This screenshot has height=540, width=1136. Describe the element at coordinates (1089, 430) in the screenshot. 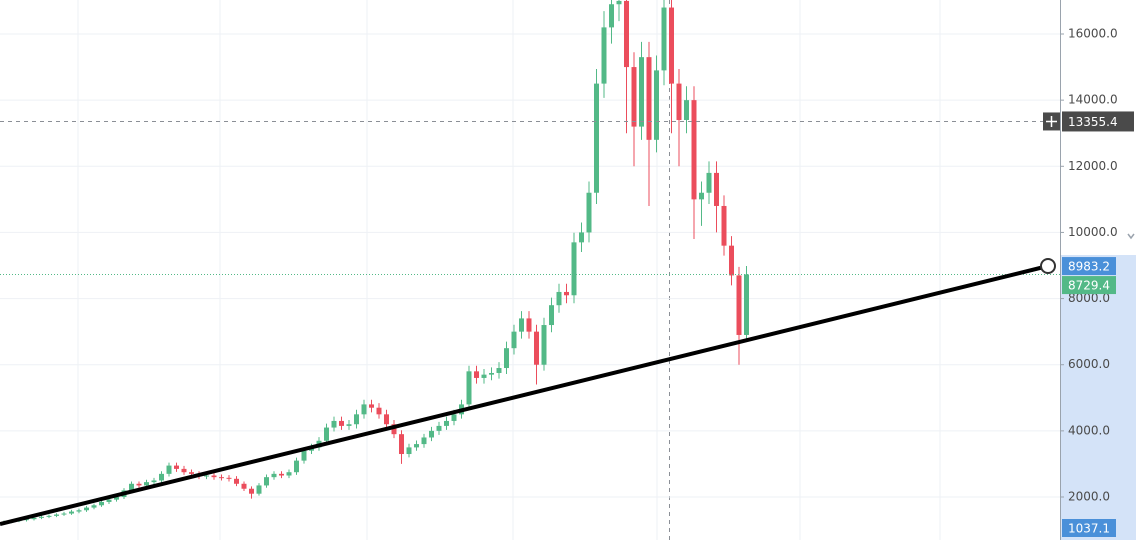

I see `y-tick-label: 4000.0` at that location.